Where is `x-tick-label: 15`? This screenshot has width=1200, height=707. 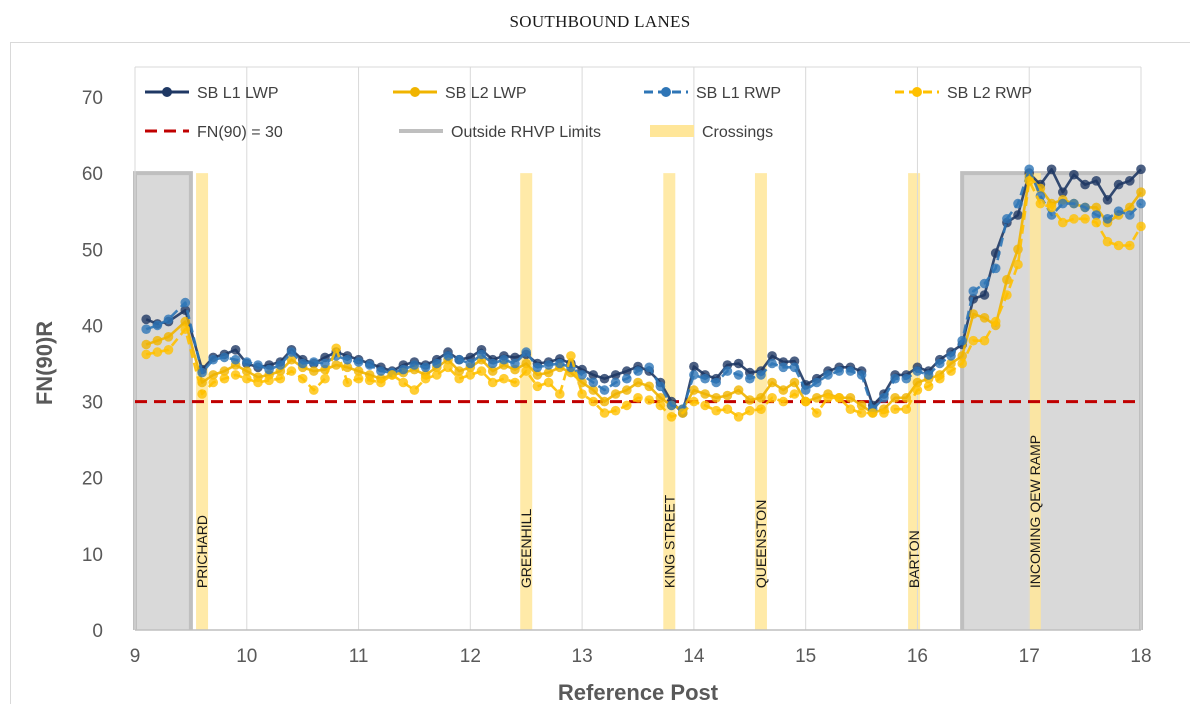
x-tick-label: 15 is located at coordinates (805, 656).